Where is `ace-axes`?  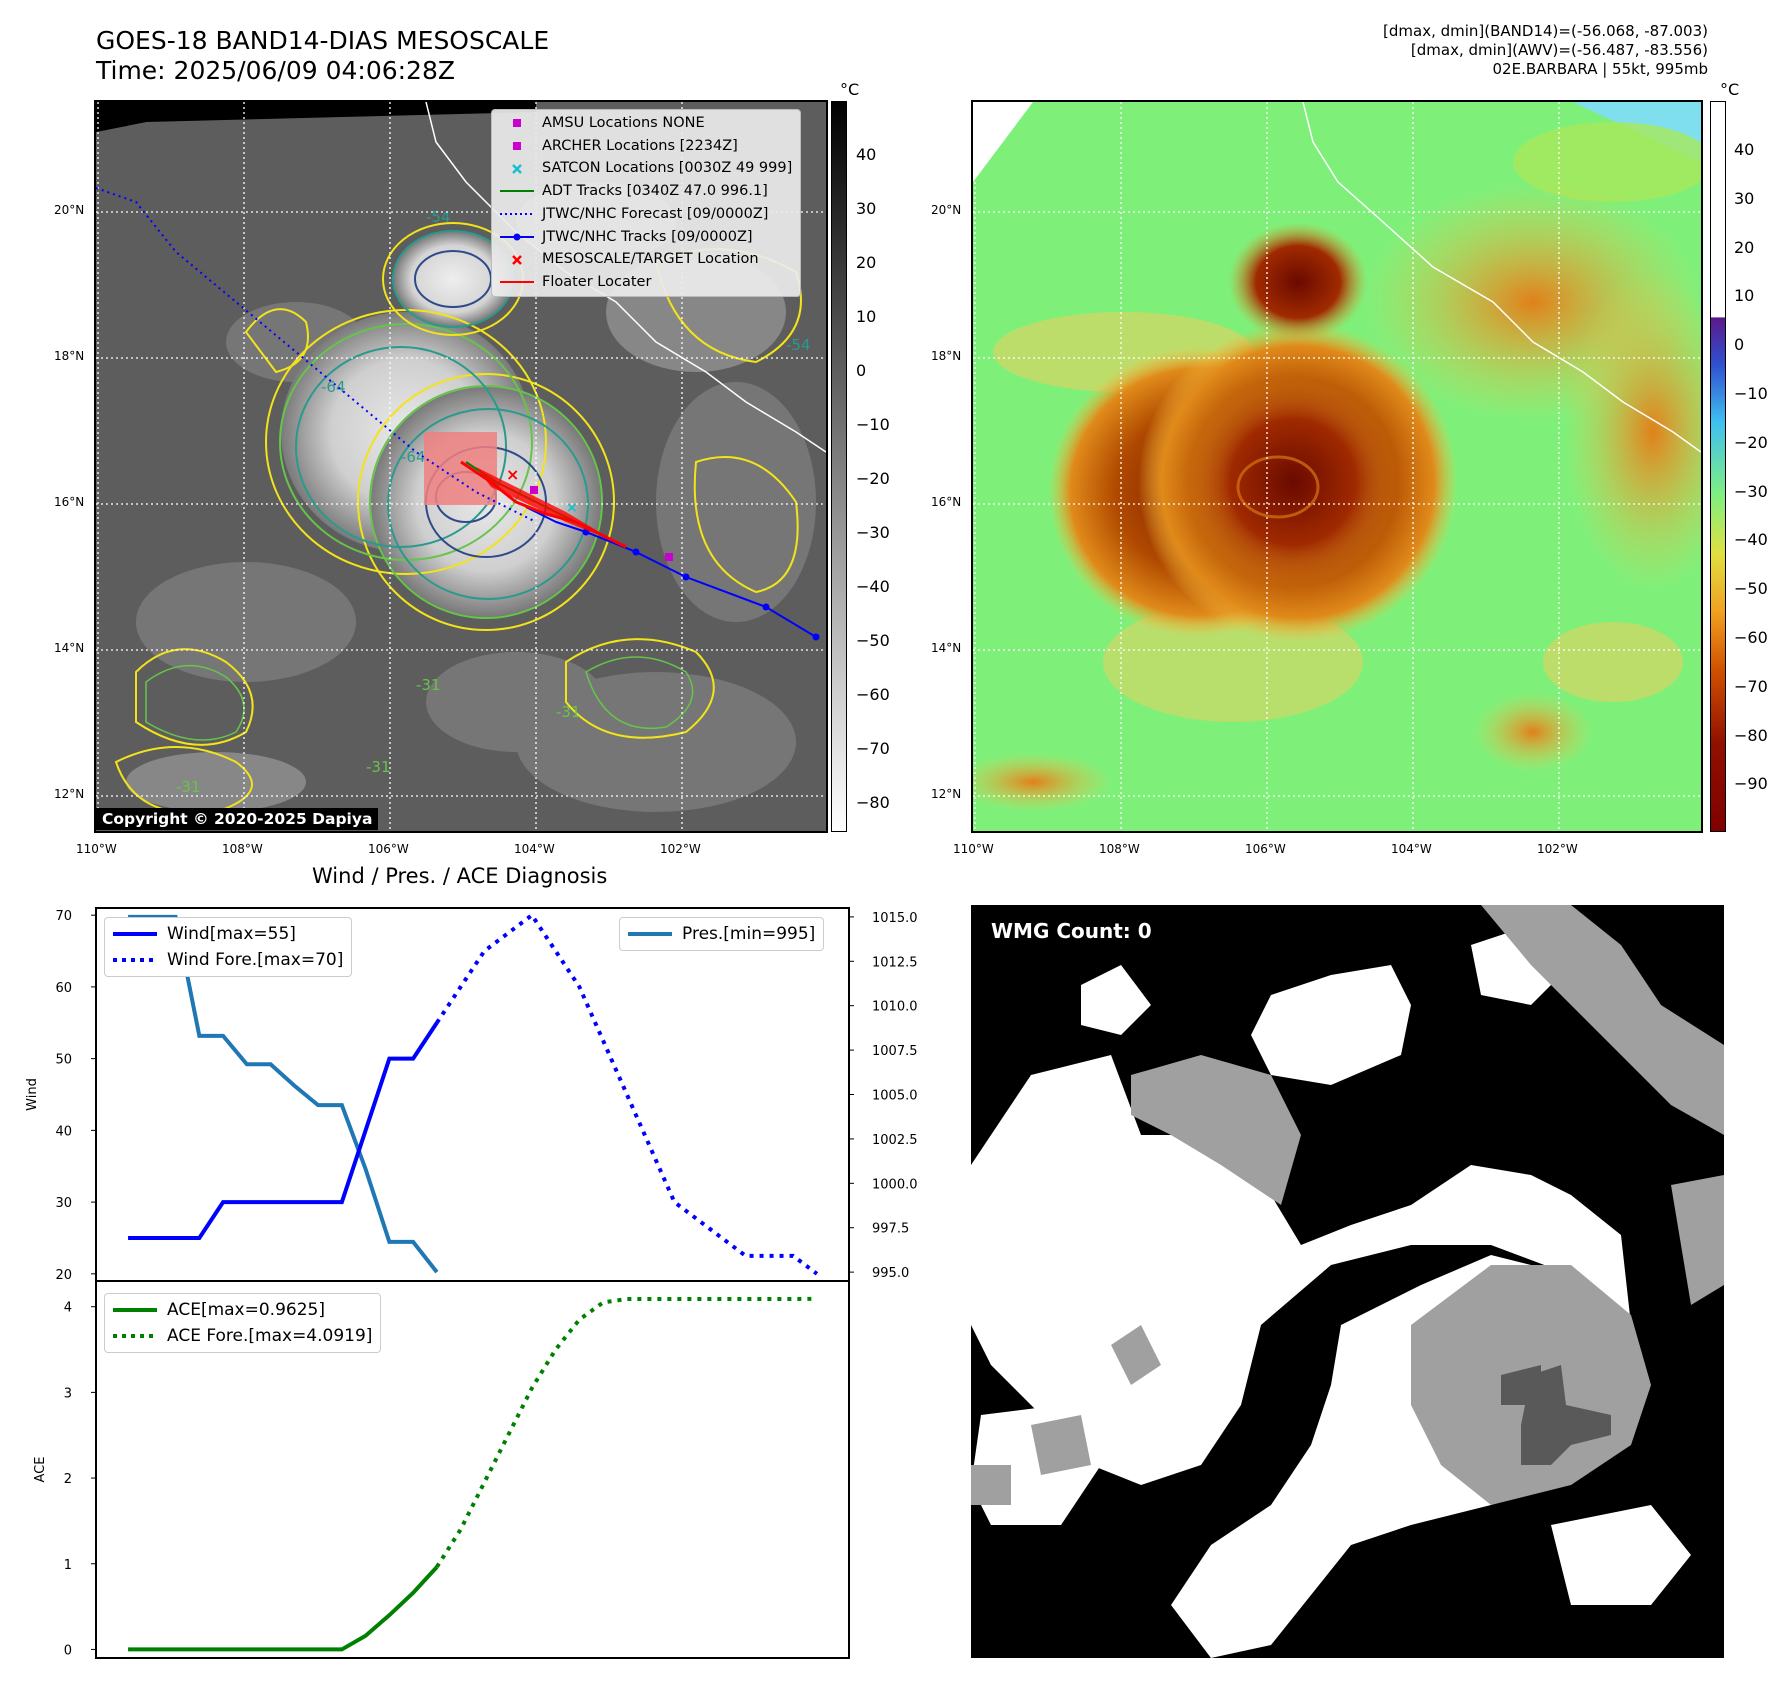
ace-axes is located at coordinates (472, 1469).